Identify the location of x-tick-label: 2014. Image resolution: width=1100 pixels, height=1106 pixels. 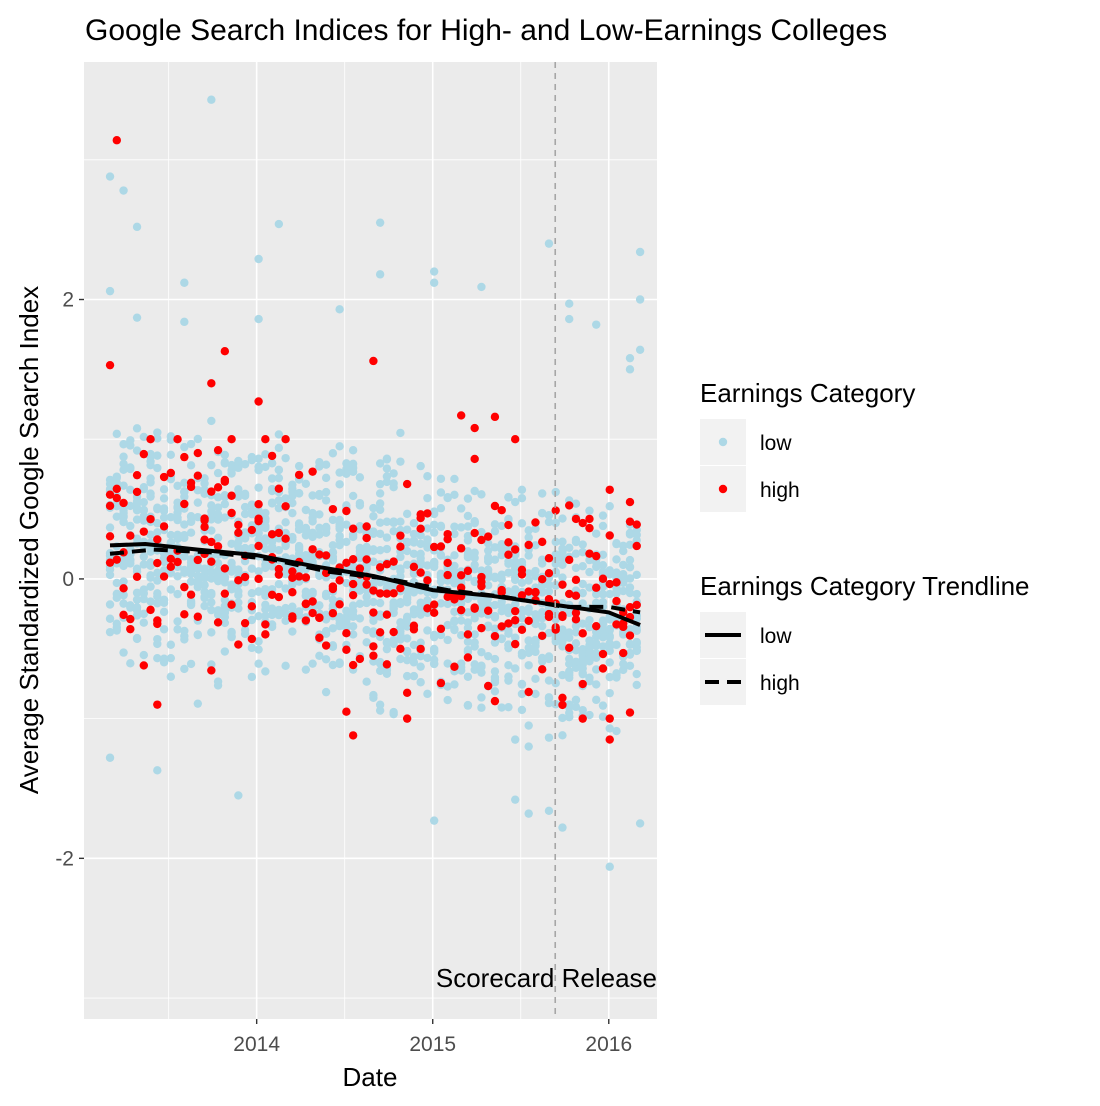
(256, 1044).